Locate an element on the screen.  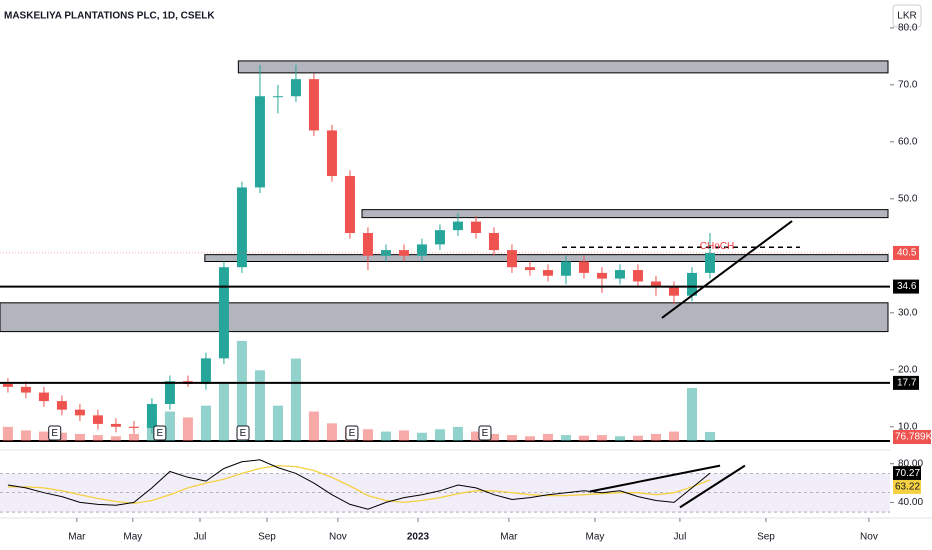
level-label: 34.6 is located at coordinates (907, 286).